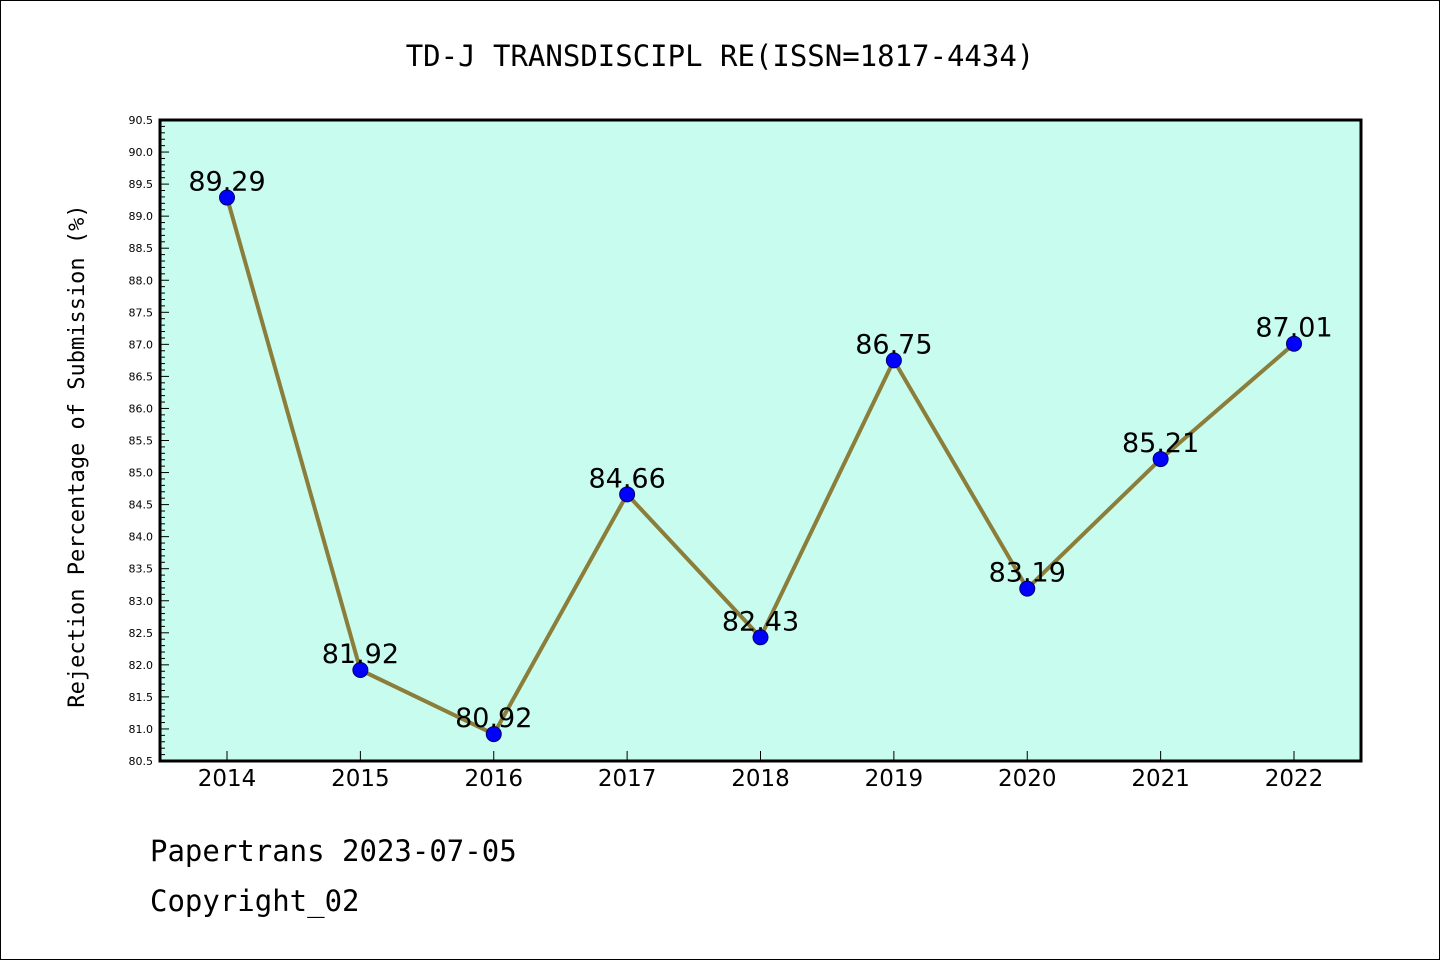 The image size is (1440, 960). Describe the element at coordinates (226, 182) in the screenshot. I see `data-label: 89.29` at that location.